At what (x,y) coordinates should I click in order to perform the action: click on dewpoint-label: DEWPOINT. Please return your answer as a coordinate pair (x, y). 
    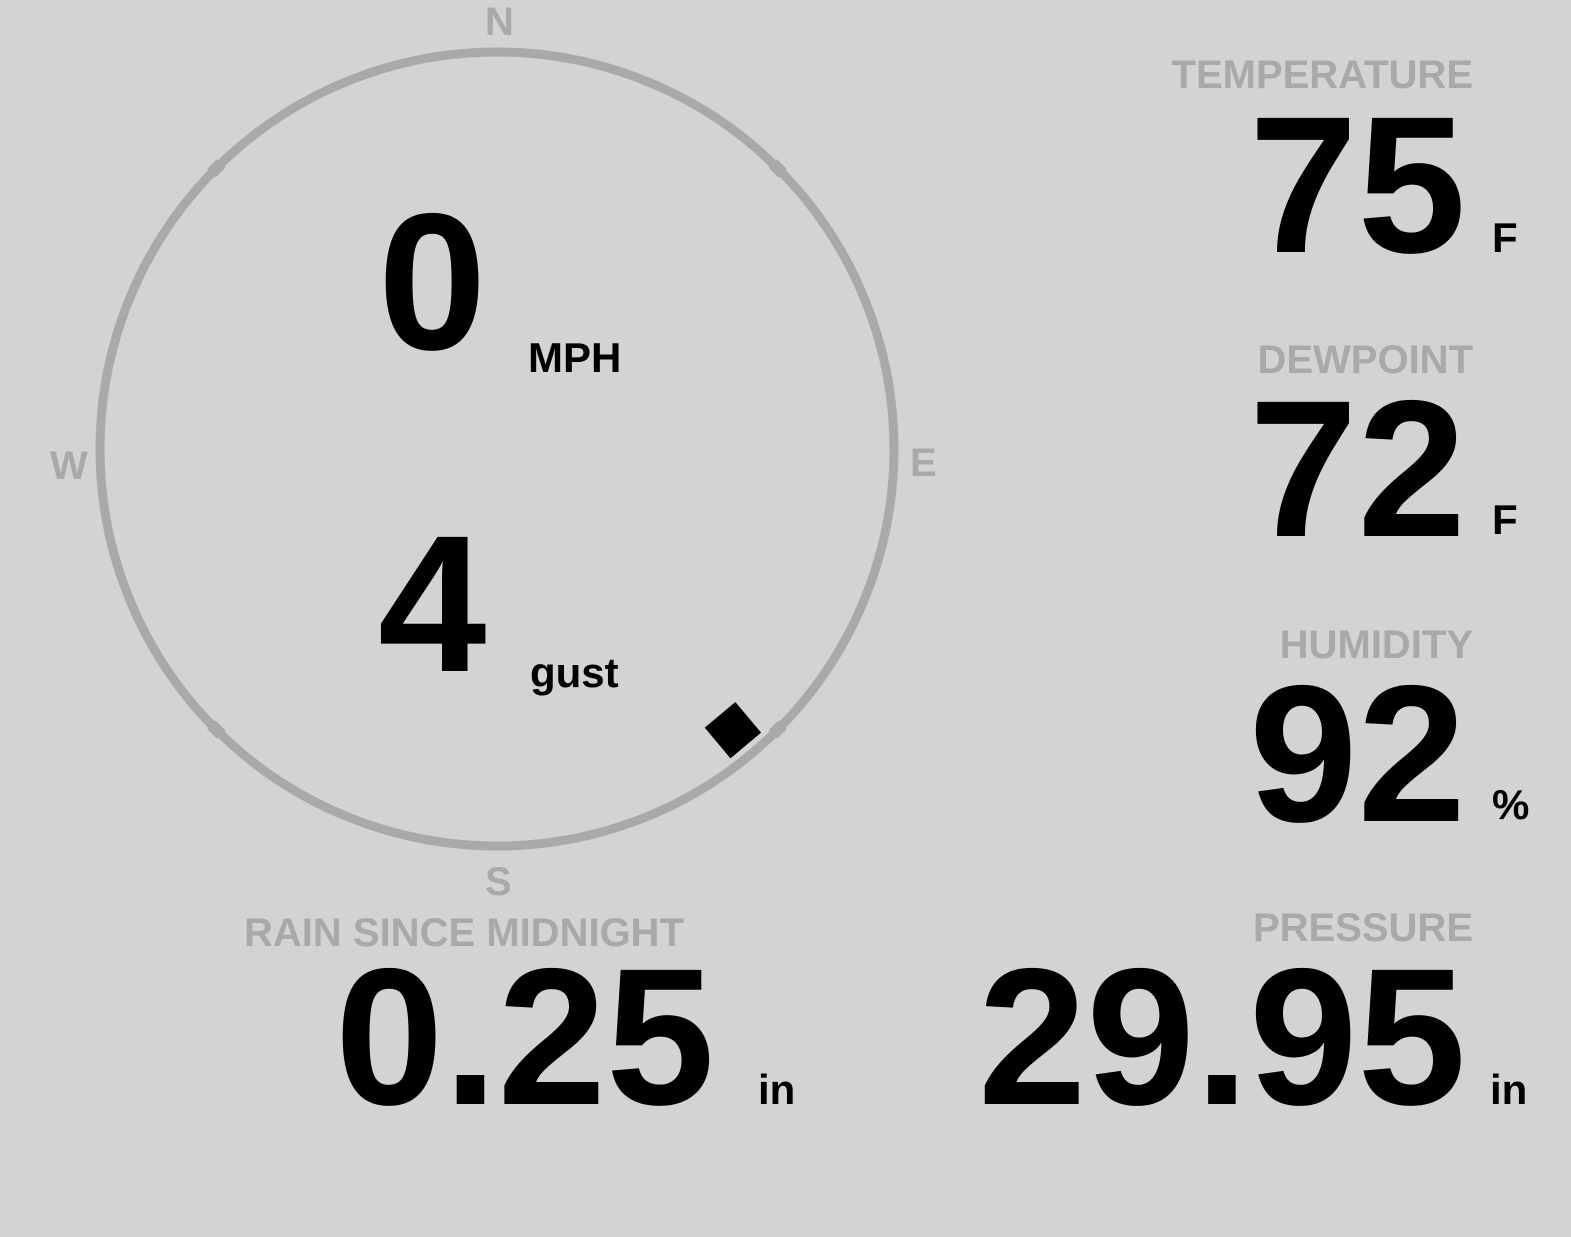
    Looking at the image, I should click on (1365, 360).